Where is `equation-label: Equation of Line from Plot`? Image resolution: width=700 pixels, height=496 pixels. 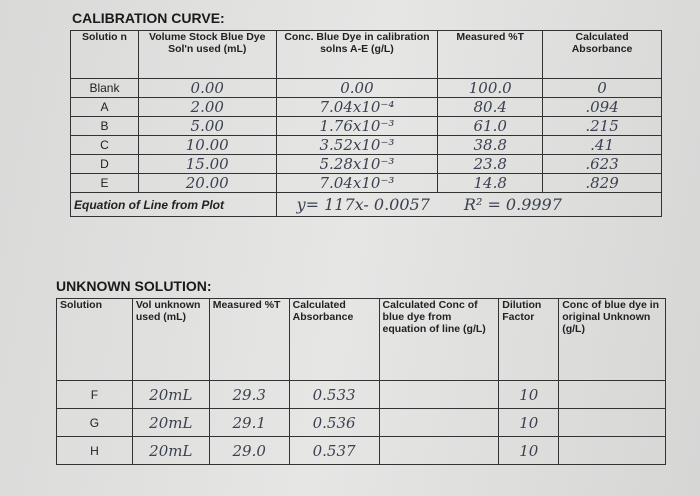 equation-label: Equation of Line from Plot is located at coordinates (173, 204).